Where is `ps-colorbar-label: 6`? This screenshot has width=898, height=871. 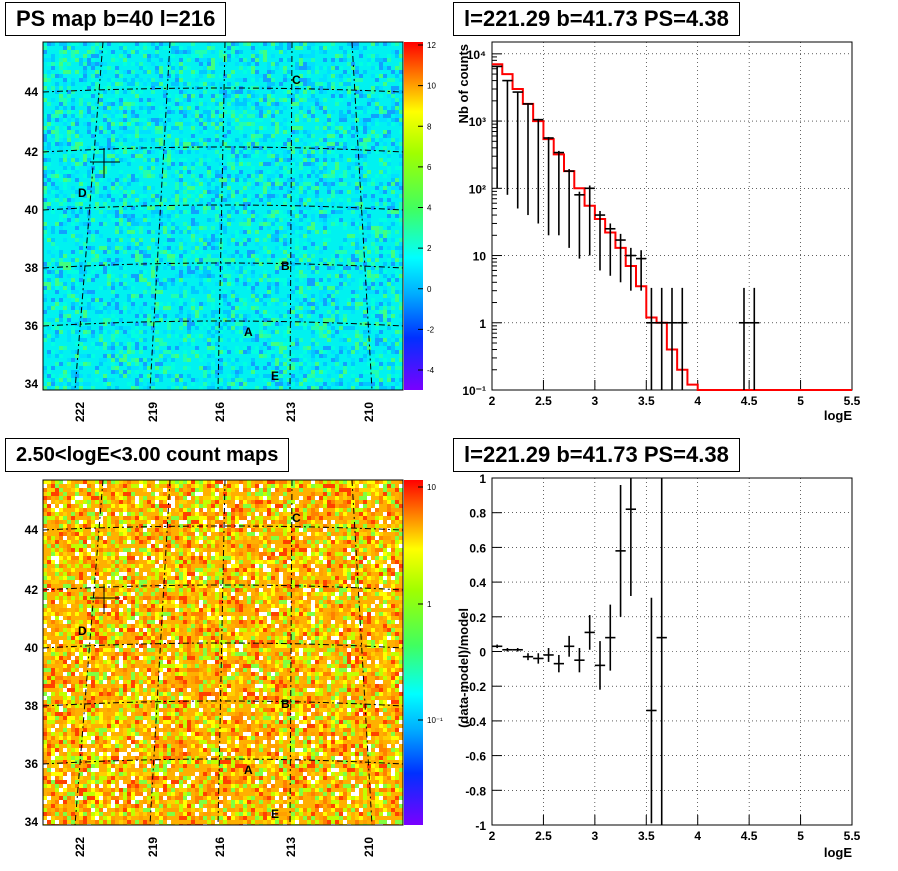
ps-colorbar-label: 6 is located at coordinates (429, 167).